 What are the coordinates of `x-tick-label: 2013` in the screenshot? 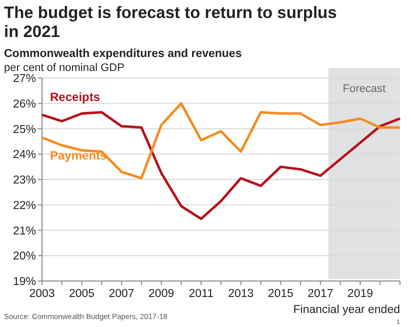 It's located at (241, 294).